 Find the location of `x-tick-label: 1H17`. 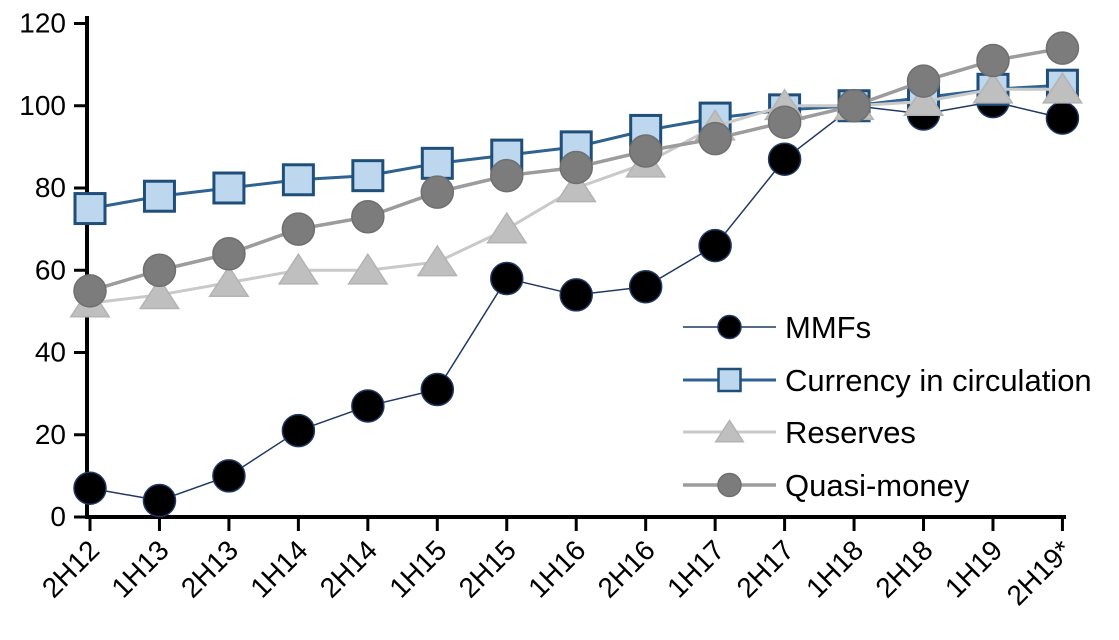

x-tick-label: 1H17 is located at coordinates (695, 568).